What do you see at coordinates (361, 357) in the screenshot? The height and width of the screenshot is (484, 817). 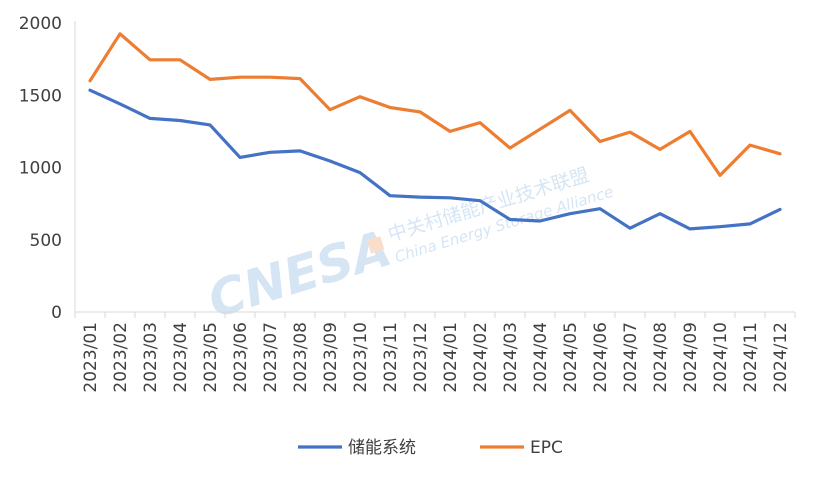 I see `x-tick-label: 2023/10` at bounding box center [361, 357].